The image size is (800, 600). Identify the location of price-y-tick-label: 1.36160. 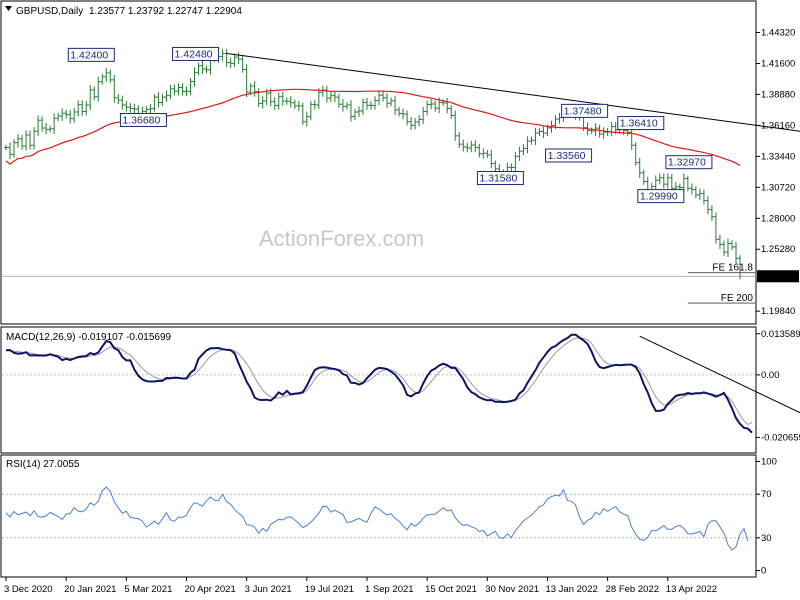
(778, 125).